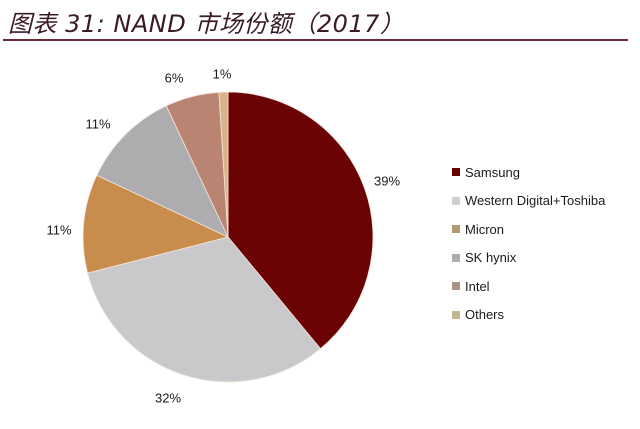  Describe the element at coordinates (174, 78) in the screenshot. I see `slice-label-intel: 6%` at that location.